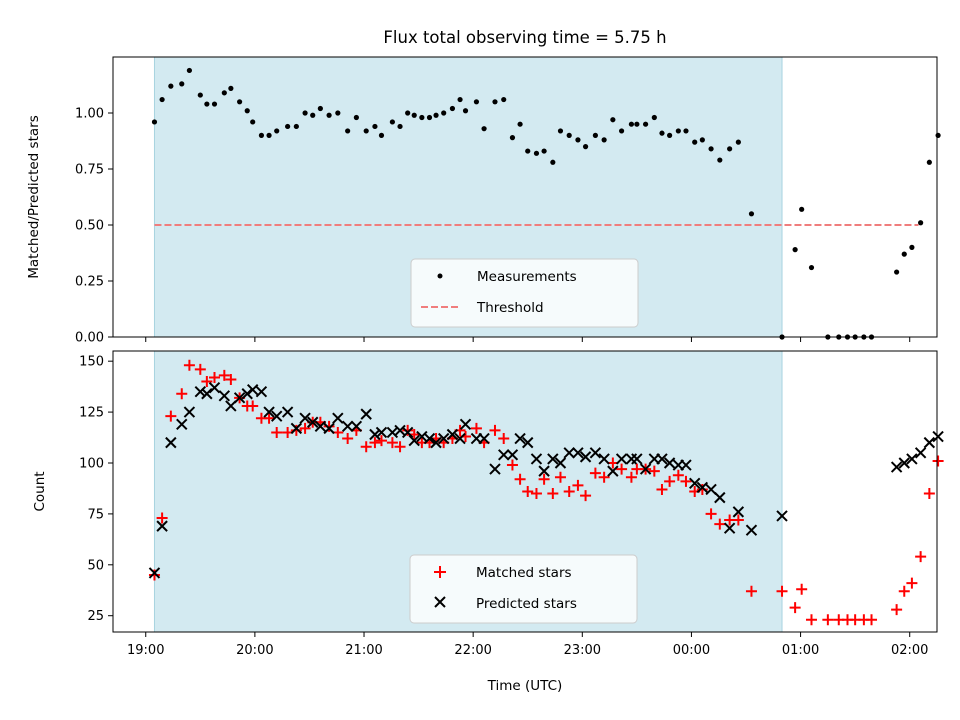  Describe the element at coordinates (691, 650) in the screenshot. I see `x-tick-label: 00:00` at that location.